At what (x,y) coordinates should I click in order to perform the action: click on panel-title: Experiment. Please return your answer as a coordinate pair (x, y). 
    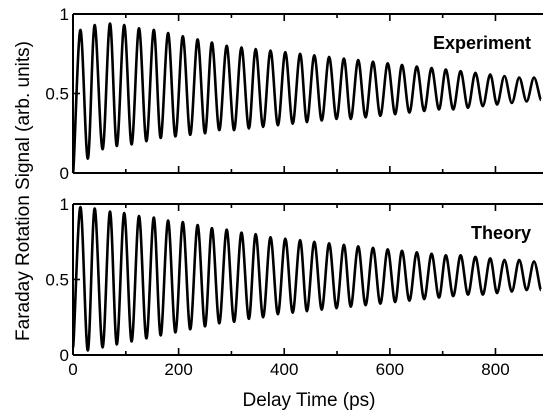
    Looking at the image, I should click on (482, 43).